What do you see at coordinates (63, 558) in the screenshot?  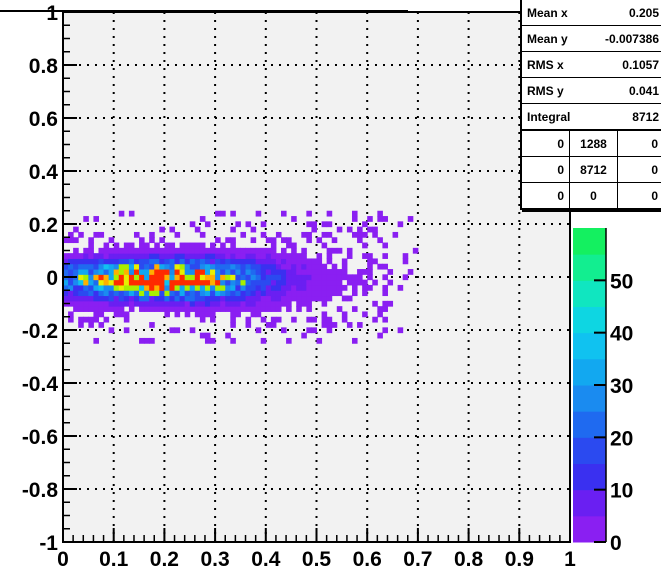 I see `x-tick-label: 0` at bounding box center [63, 558].